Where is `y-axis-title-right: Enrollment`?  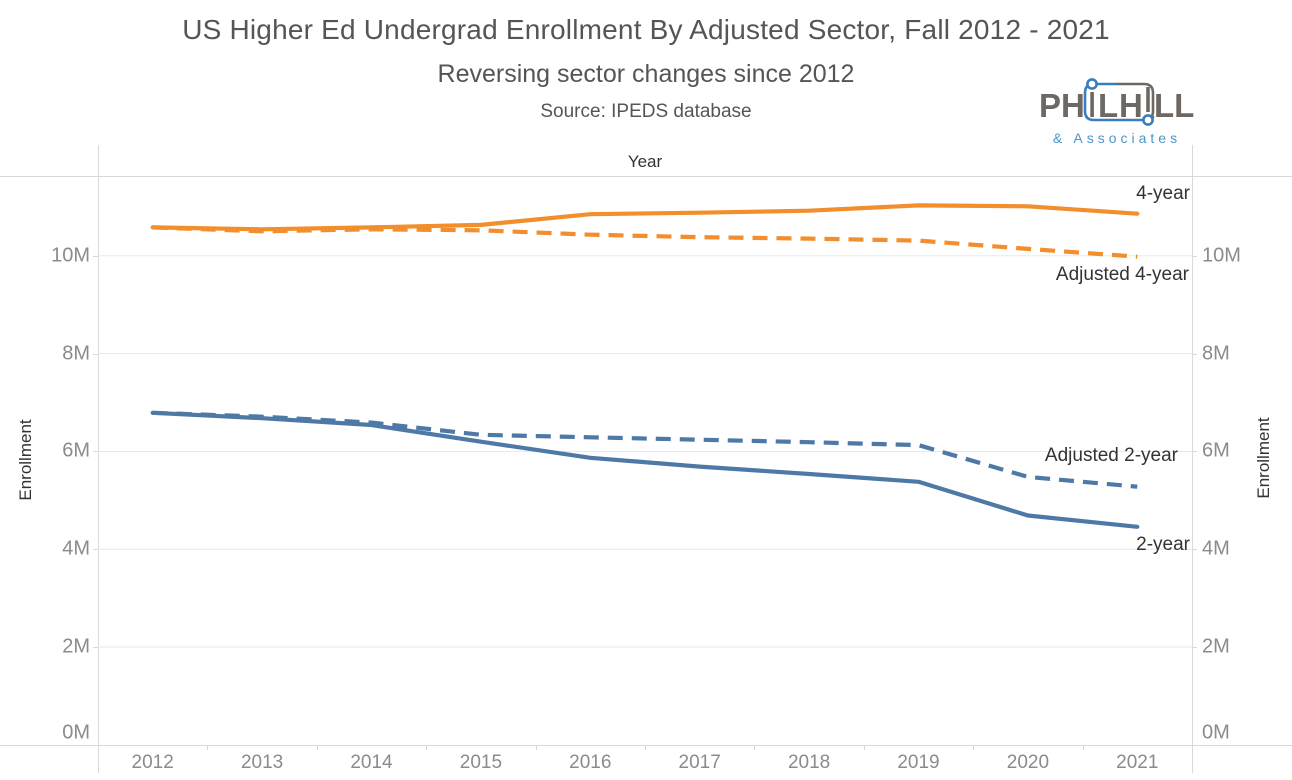 y-axis-title-right: Enrollment is located at coordinates (1263, 458).